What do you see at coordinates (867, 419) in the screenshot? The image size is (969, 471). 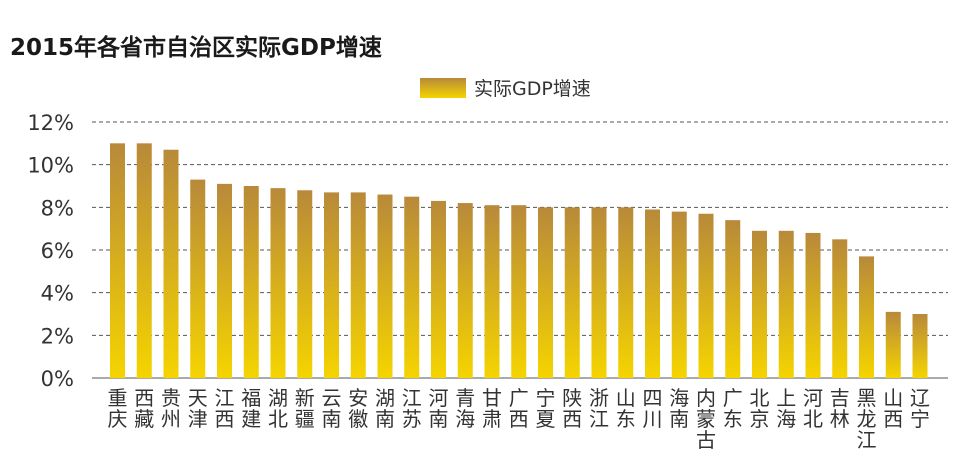 I see `x-tick-label: 黑龙江` at bounding box center [867, 419].